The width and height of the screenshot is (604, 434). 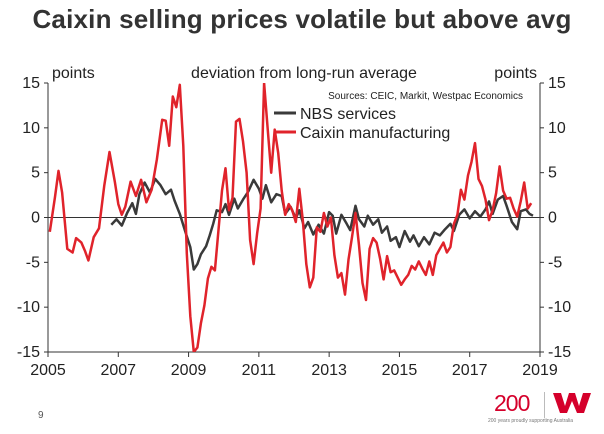 I want to click on legend-entry: Caixin manufacturing, so click(x=375, y=133).